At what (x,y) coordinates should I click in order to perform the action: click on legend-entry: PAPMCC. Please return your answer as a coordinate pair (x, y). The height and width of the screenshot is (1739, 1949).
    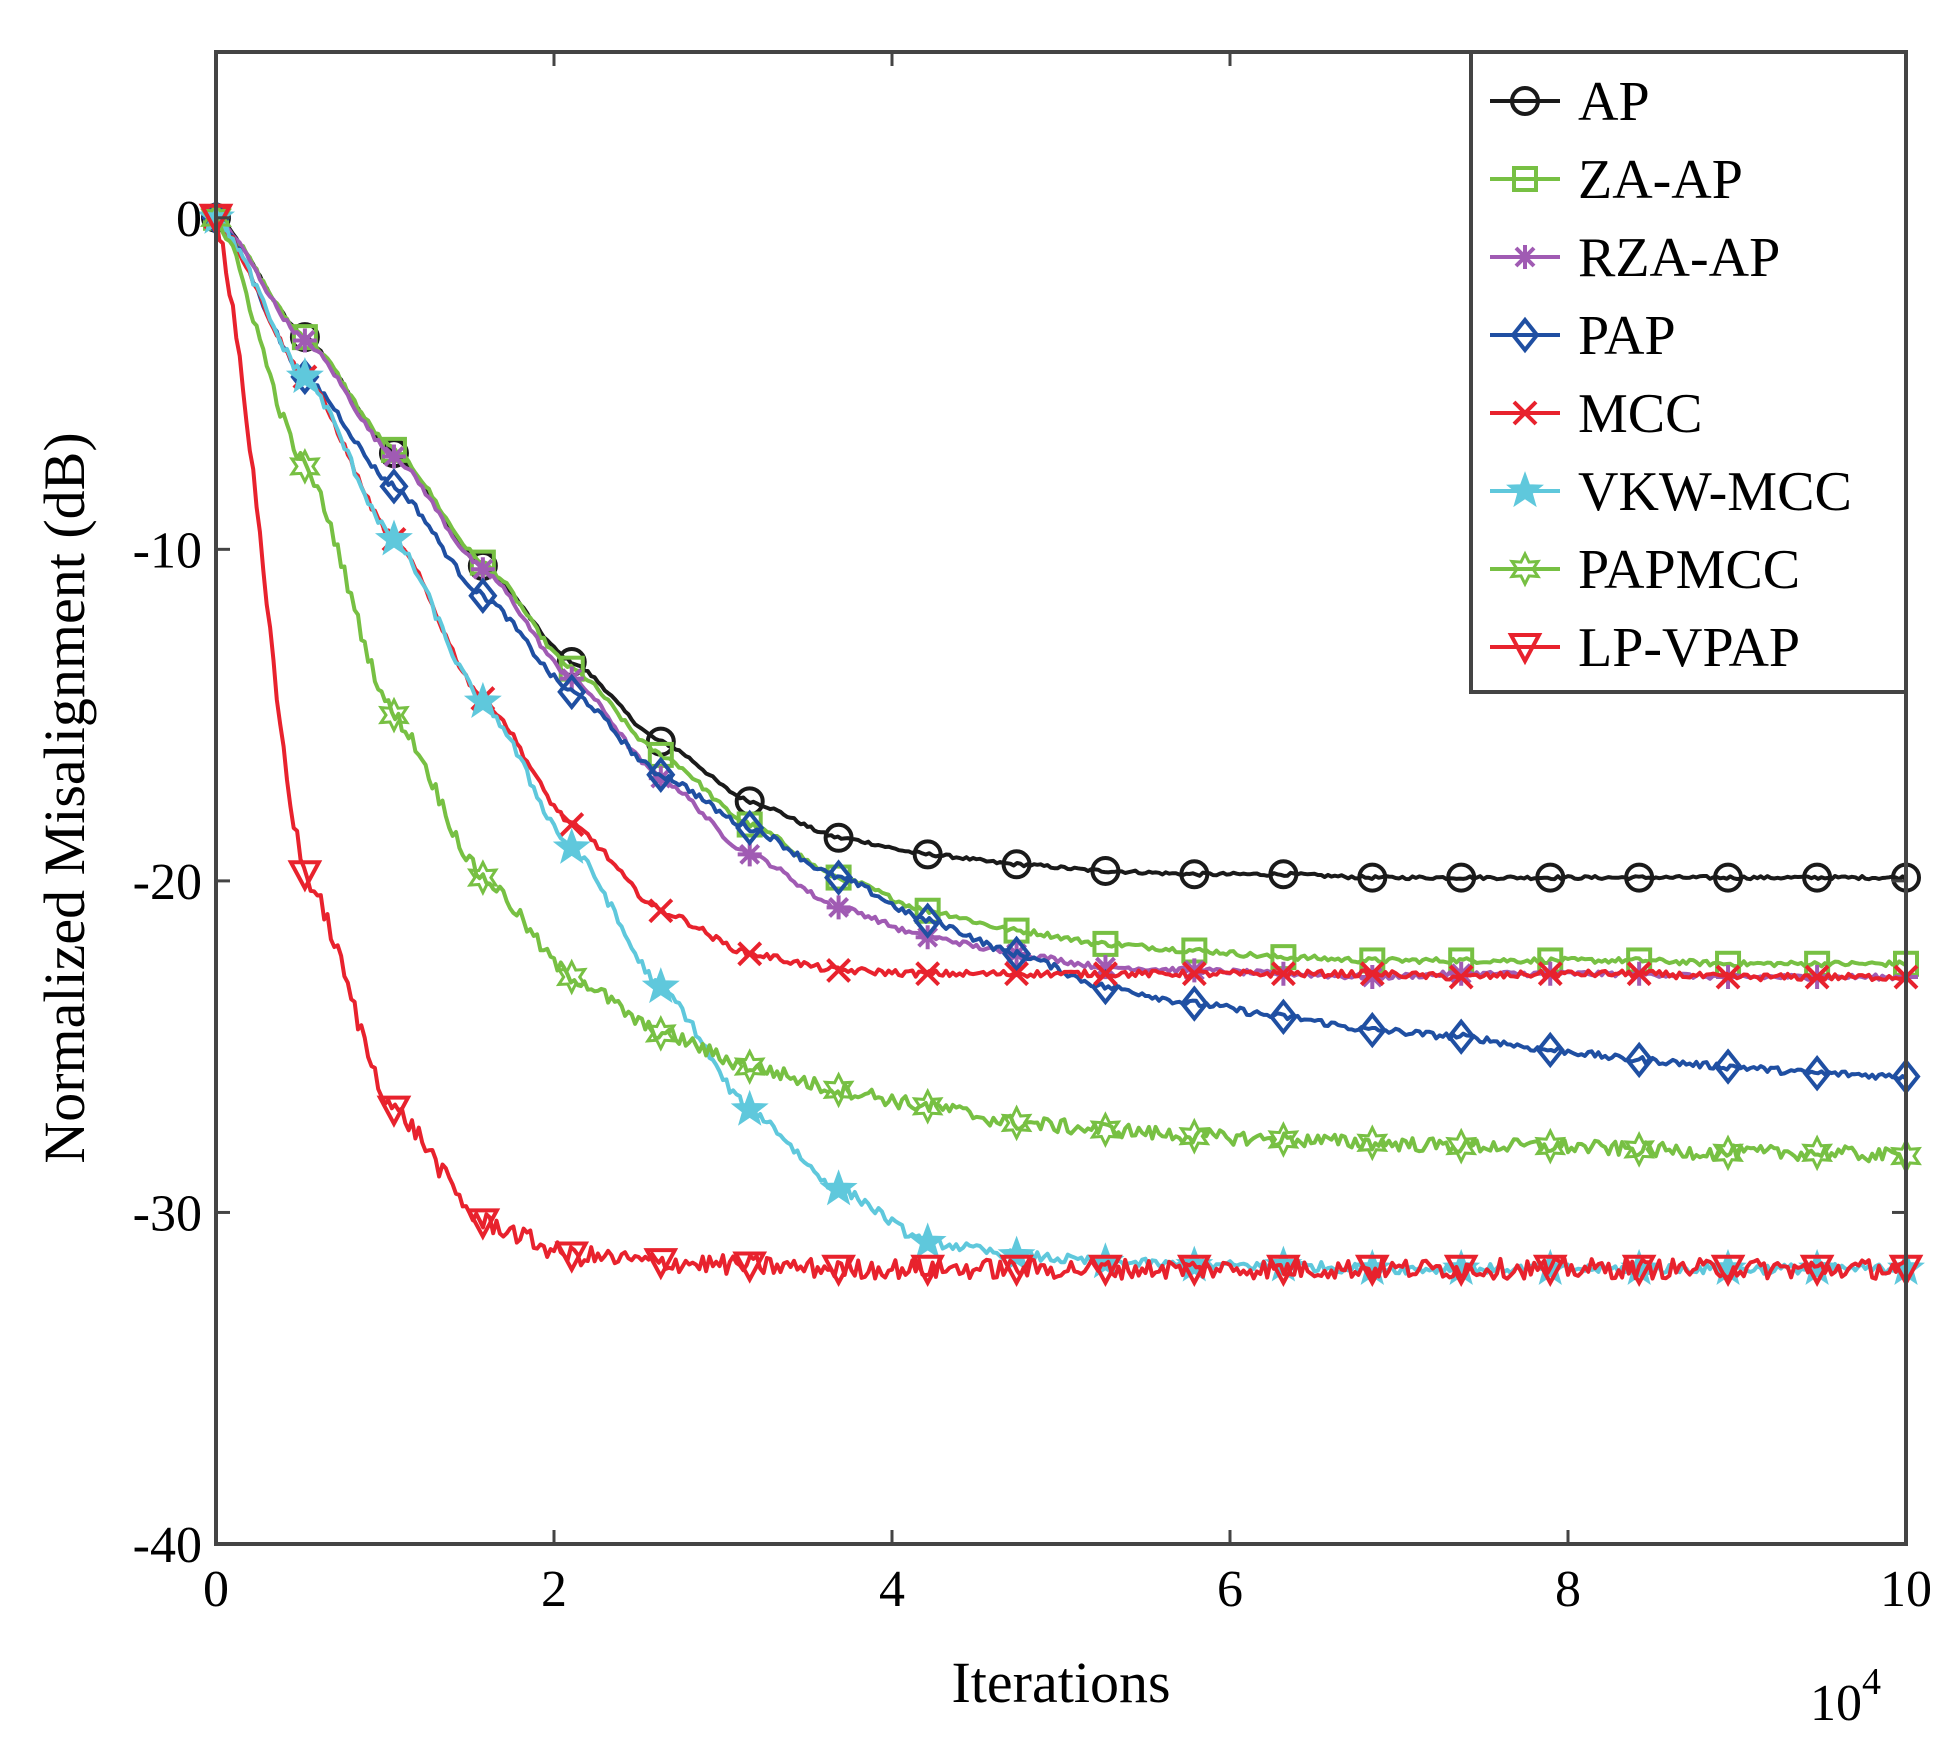
    Looking at the image, I should click on (1645, 570).